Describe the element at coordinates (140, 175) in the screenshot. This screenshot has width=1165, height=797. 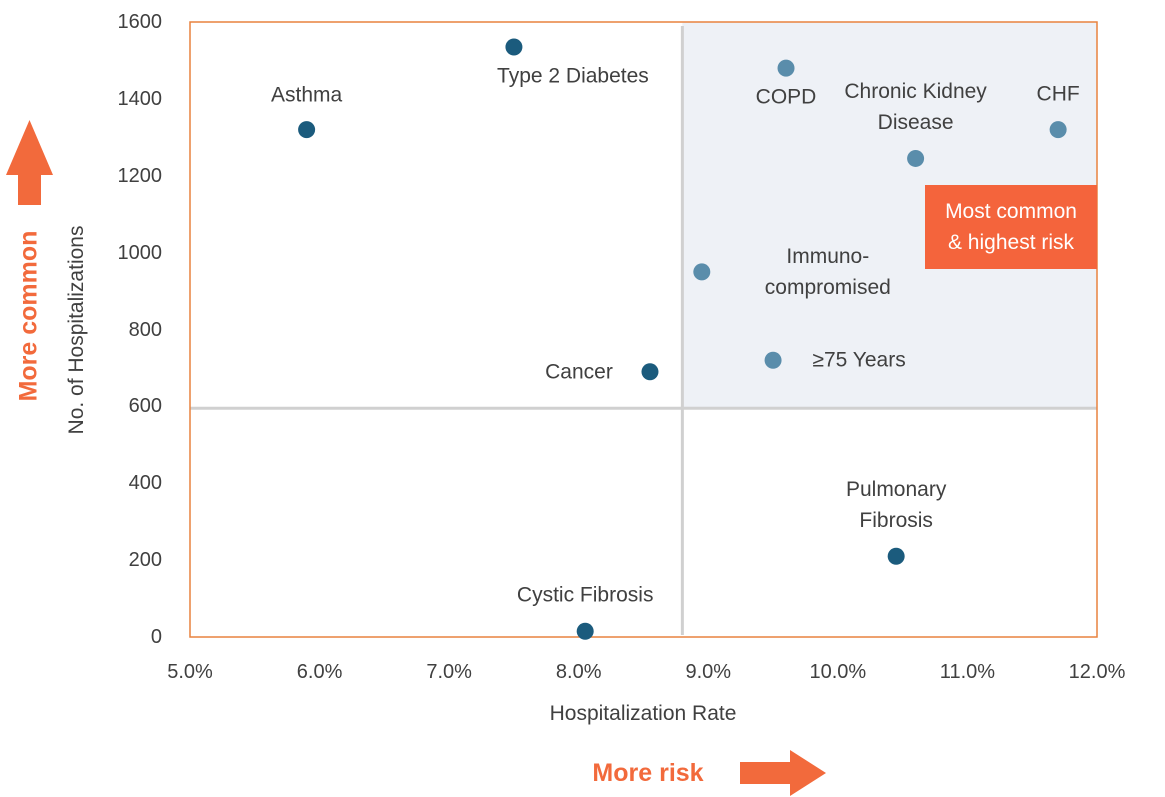
I see `y-tick-label: 1200` at that location.